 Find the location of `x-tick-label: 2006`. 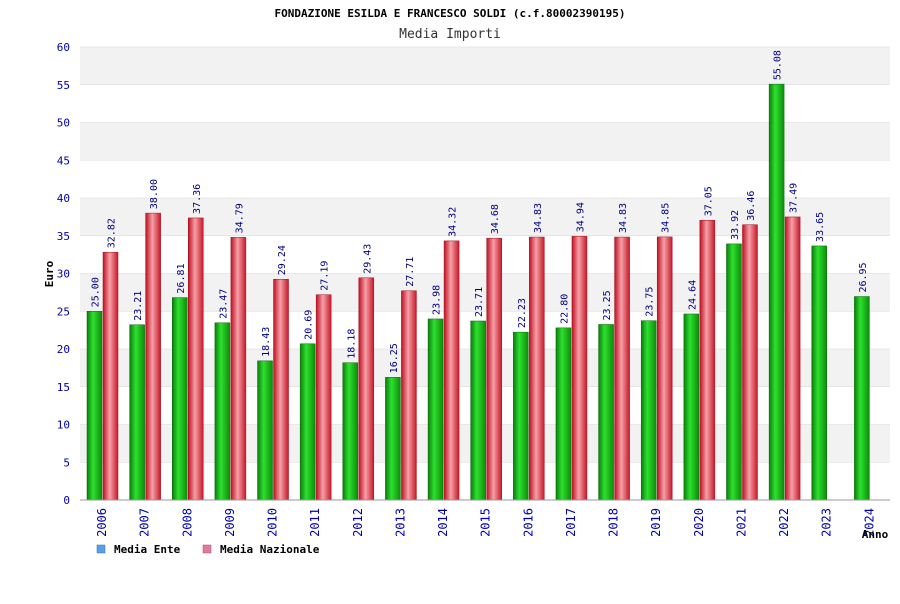

x-tick-label: 2006 is located at coordinates (102, 522).